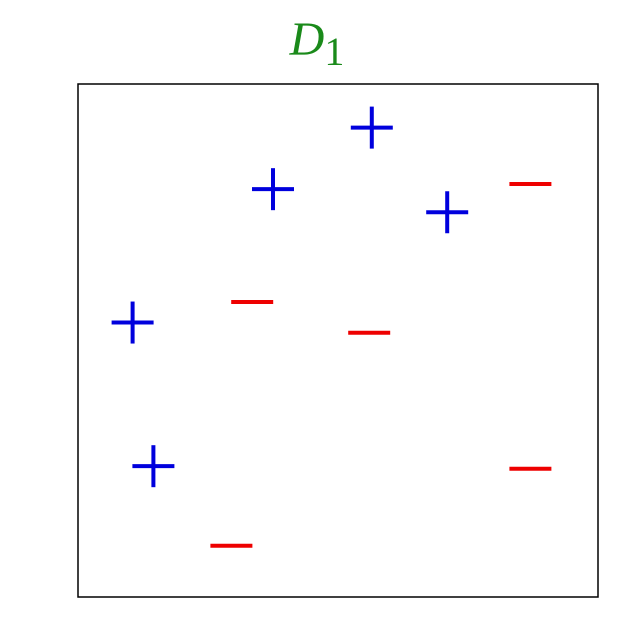 This screenshot has width=634, height=630. Describe the element at coordinates (371, 127) in the screenshot. I see `plus-marker-0: +` at that location.